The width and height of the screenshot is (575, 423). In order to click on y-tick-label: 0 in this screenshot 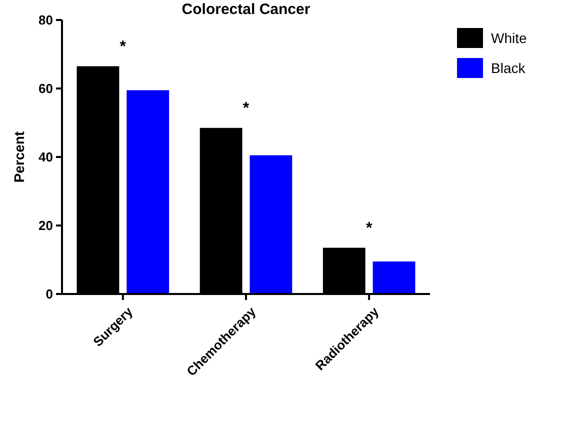, I will do `click(49, 294)`.